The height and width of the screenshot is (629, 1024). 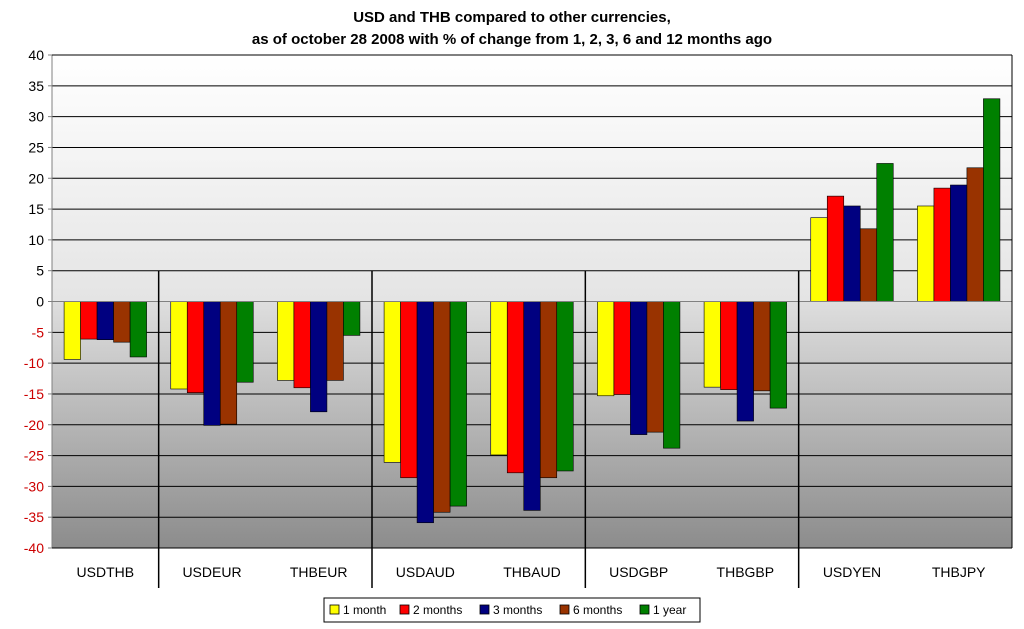 What do you see at coordinates (211, 572) in the screenshot?
I see `x-category-label: USDEUR` at bounding box center [211, 572].